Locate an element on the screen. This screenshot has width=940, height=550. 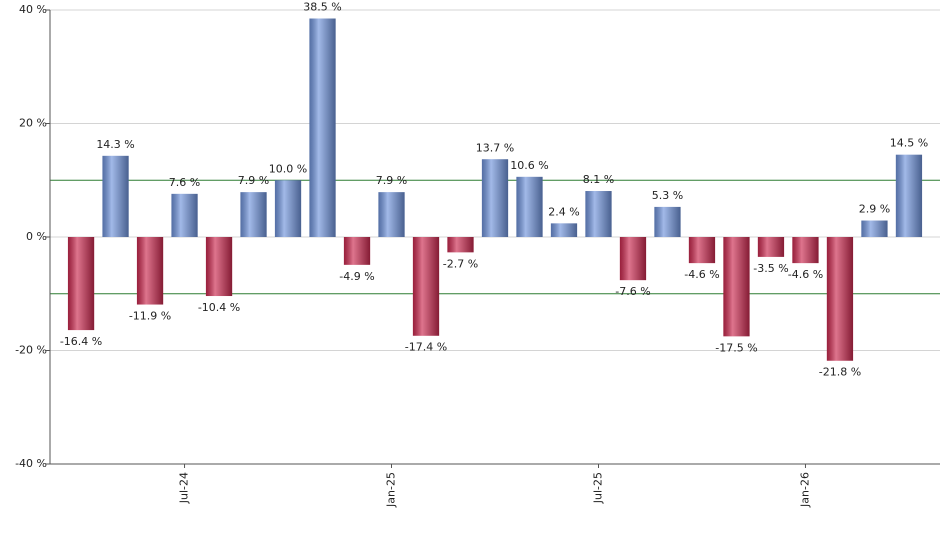
value-label: -3.5 % is located at coordinates (770, 268).